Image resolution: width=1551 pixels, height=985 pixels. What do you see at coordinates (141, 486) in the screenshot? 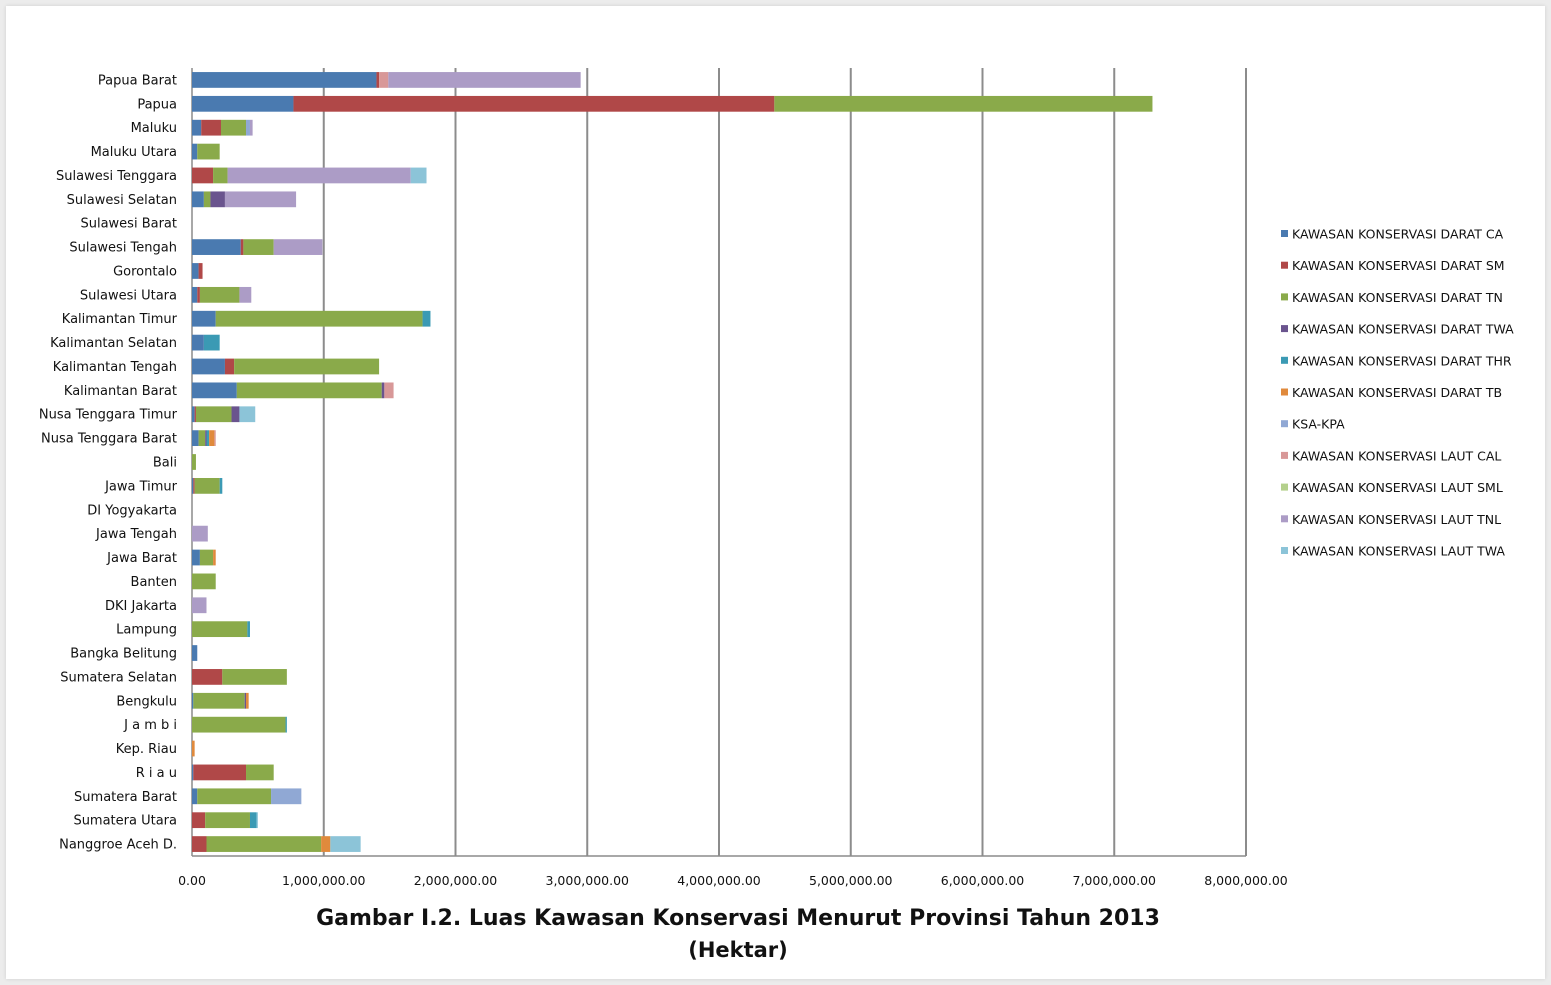
I see `category-label: Jawa Timur` at bounding box center [141, 486].